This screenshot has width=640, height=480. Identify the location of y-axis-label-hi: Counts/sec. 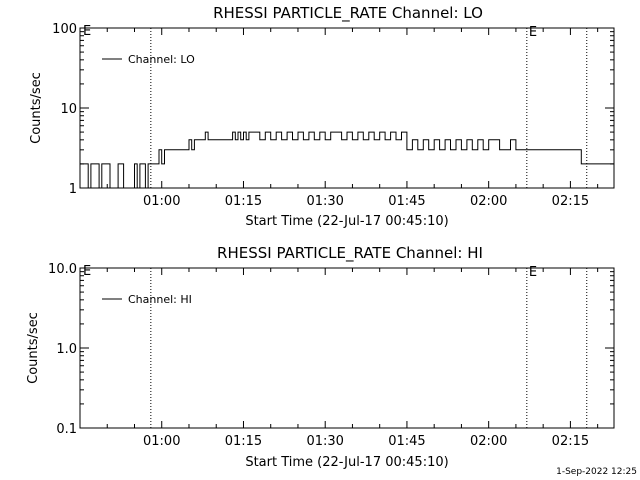
(33, 348).